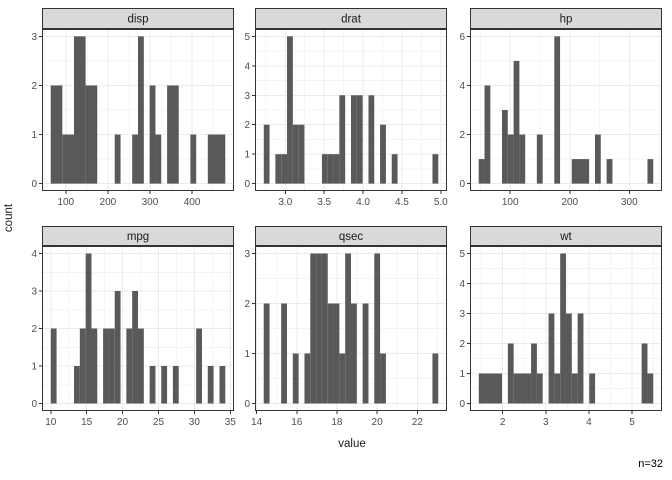 Image resolution: width=672 pixels, height=480 pixels. I want to click on facet-hp: hp 100 200 300 0 2 4 6, so click(560, 108).